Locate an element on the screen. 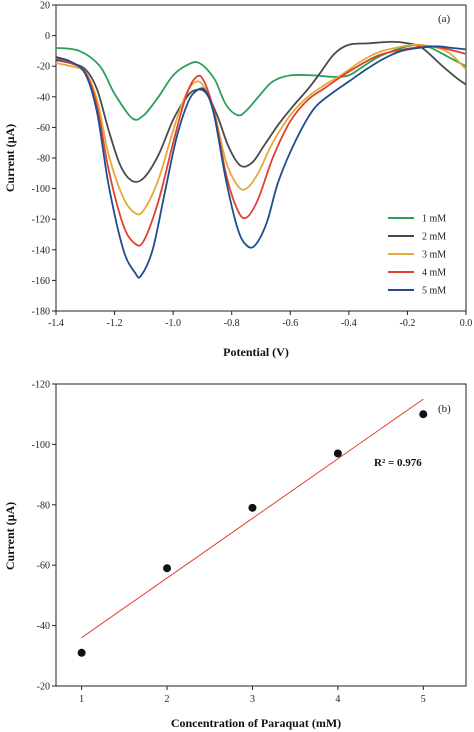  panel-a-y-tick-label: -20 is located at coordinates (43, 67).